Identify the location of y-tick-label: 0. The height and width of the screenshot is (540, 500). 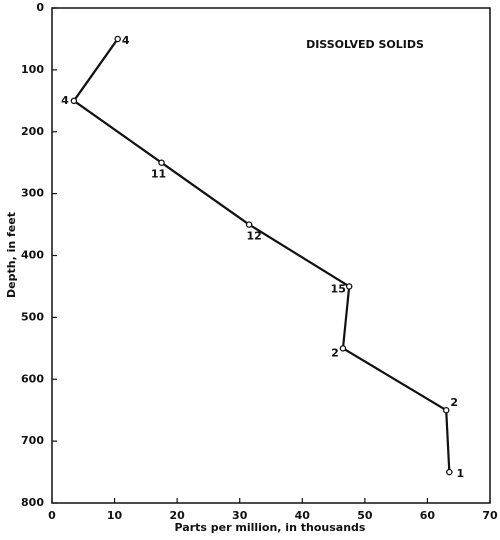
(40, 7).